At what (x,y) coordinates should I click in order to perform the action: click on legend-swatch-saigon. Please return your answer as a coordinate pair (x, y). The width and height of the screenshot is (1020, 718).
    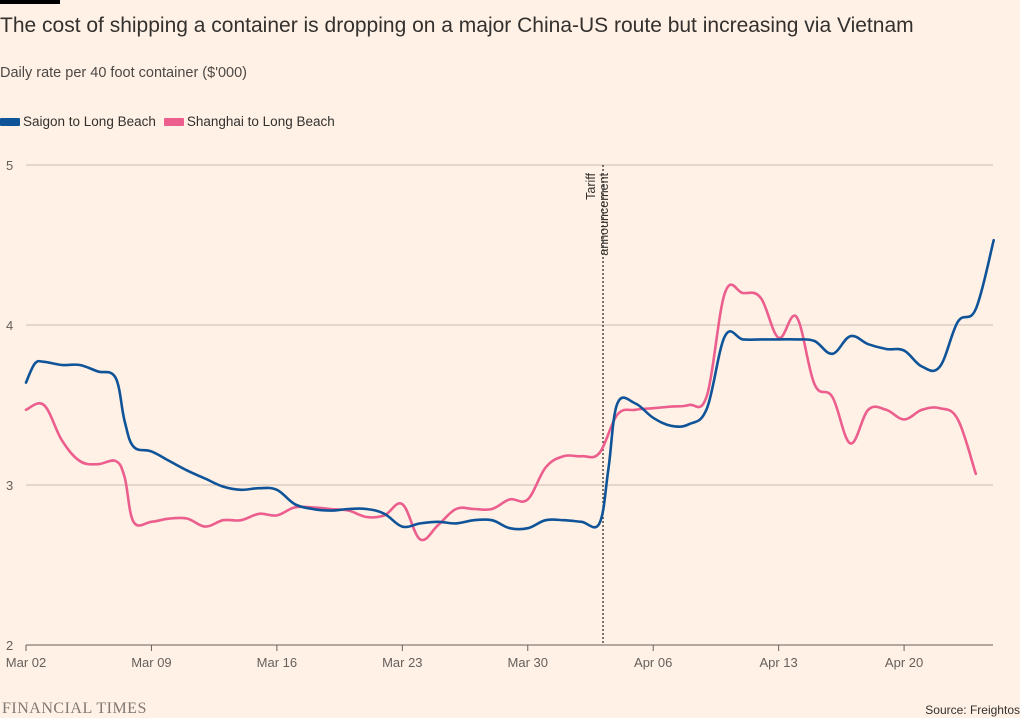
    Looking at the image, I should click on (10, 121).